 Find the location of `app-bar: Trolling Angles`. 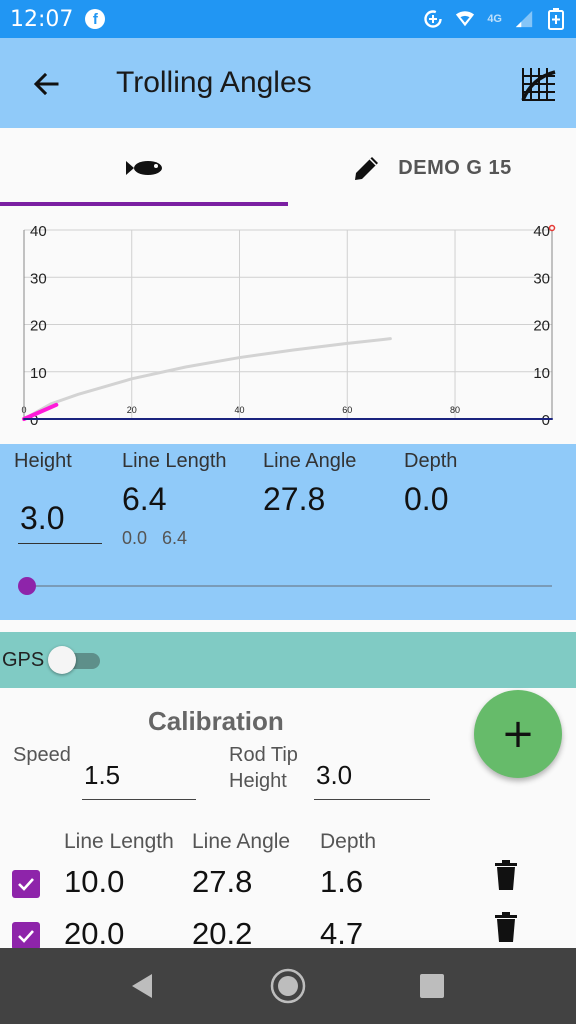

app-bar: Trolling Angles is located at coordinates (288, 83).